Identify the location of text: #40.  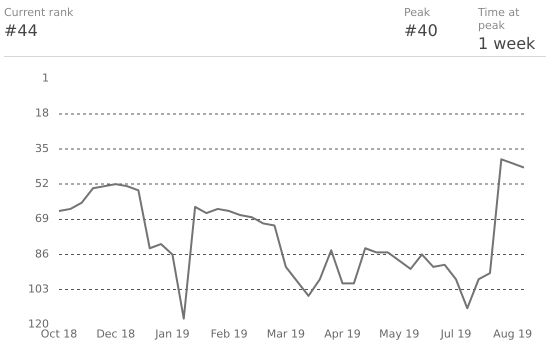
(421, 30).